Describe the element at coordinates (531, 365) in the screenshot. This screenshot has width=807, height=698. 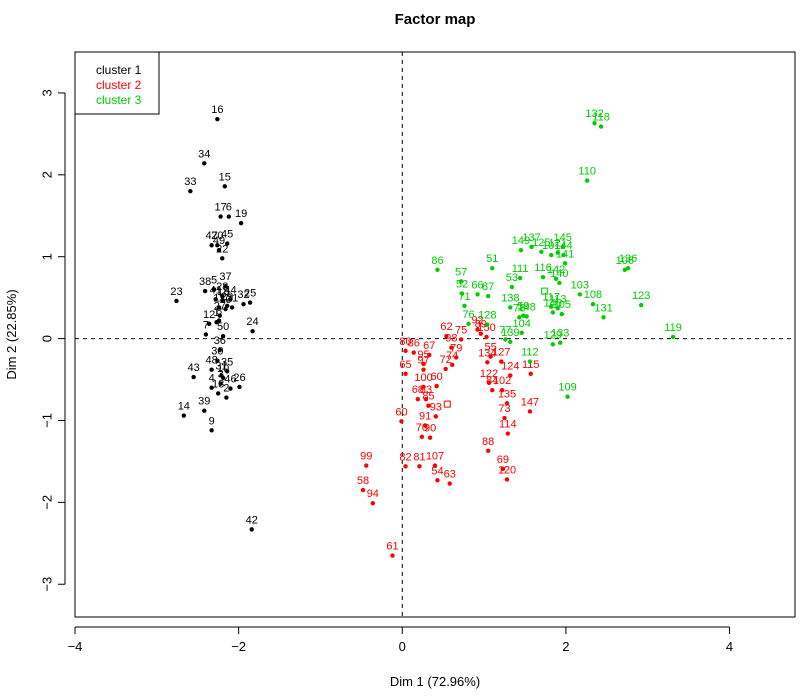
I see `point-label: 115` at that location.